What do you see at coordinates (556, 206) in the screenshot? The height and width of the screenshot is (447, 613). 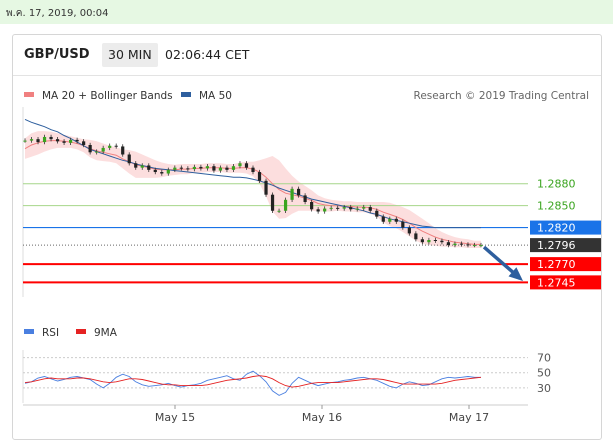 I see `level-label-1.2850: 1.2850` at bounding box center [556, 206].